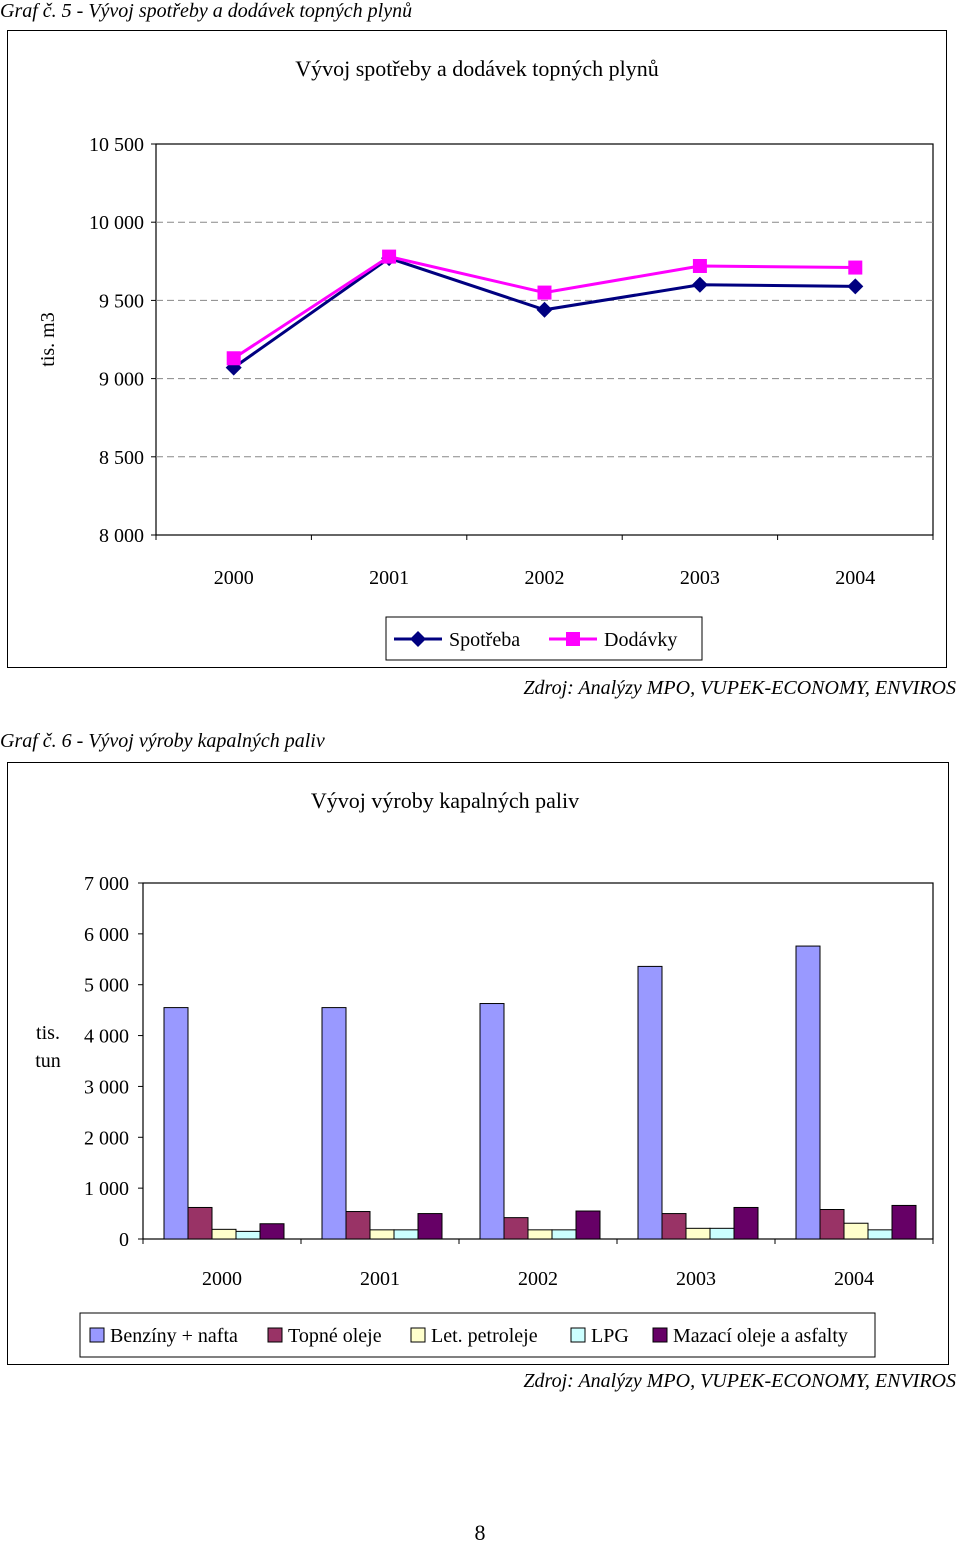 This screenshot has height=1546, width=960. Describe the element at coordinates (106, 1189) in the screenshot. I see `chart2-y-tick-label: 1 000` at that location.